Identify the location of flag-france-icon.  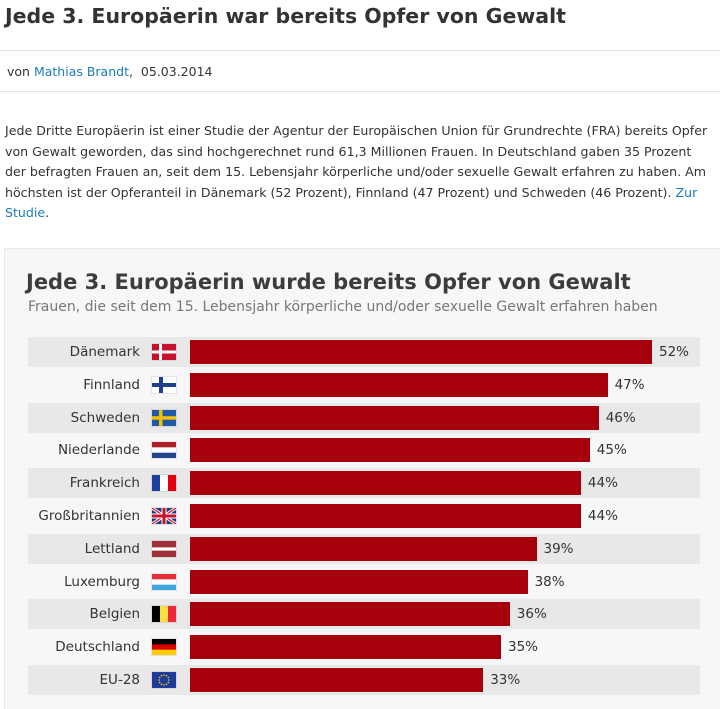
(164, 483).